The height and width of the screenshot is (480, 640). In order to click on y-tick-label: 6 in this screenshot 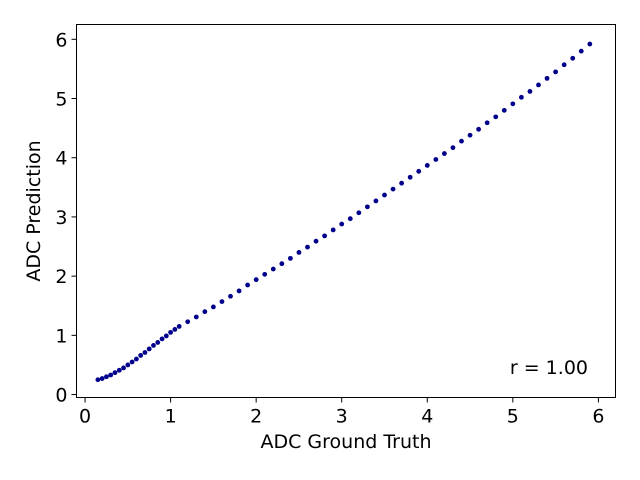, I will do `click(61, 40)`.